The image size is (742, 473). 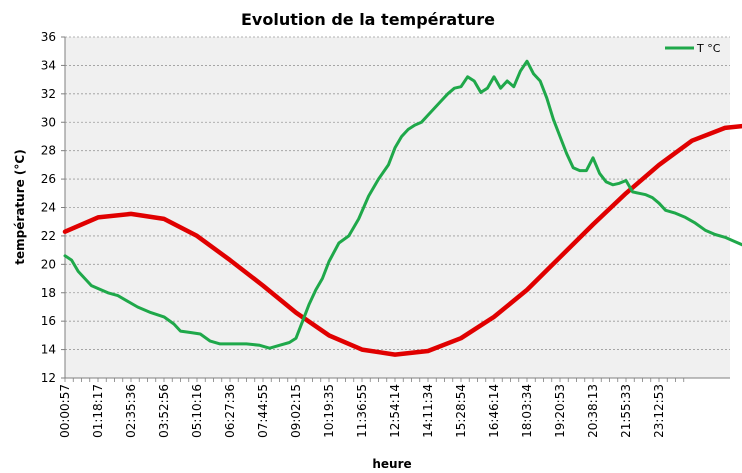 I want to click on x-tick-label: 00:00:57, so click(x=65, y=411).